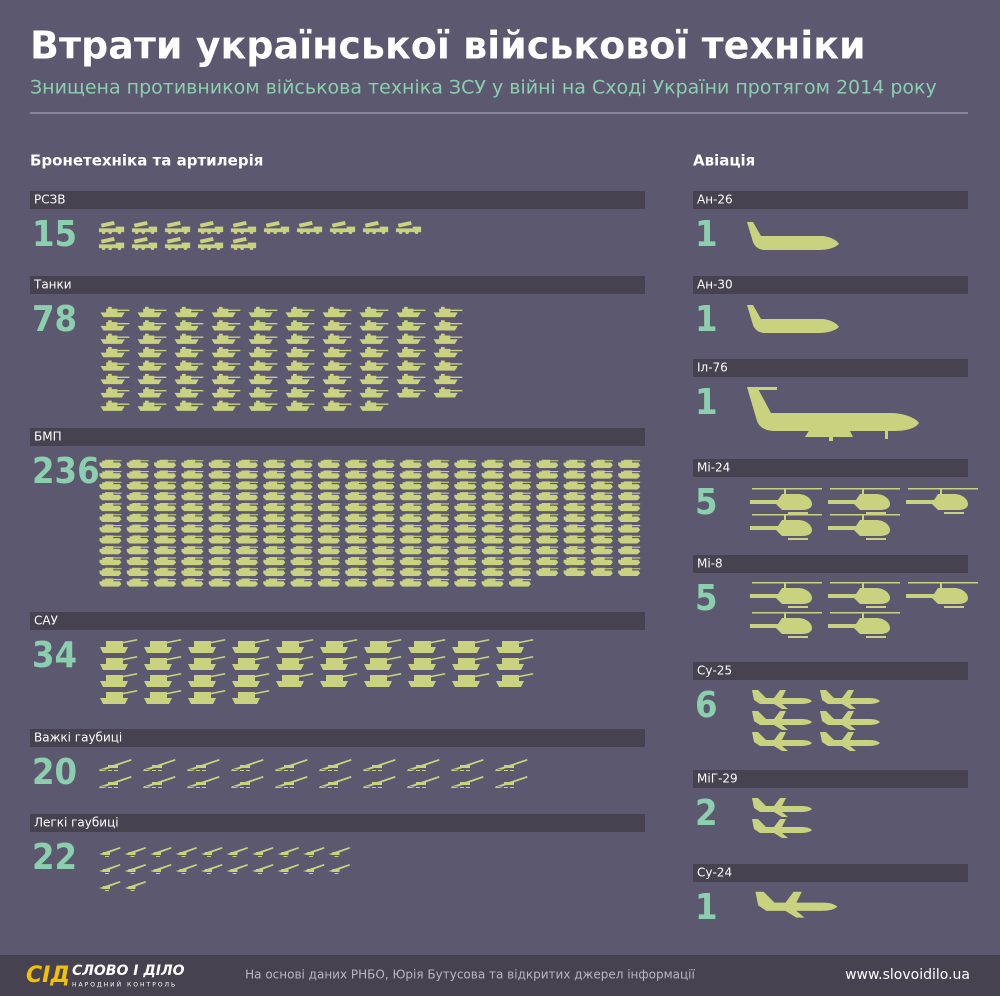 This screenshot has width=1000, height=996. I want to click on item-label: Мі-8, so click(710, 564).